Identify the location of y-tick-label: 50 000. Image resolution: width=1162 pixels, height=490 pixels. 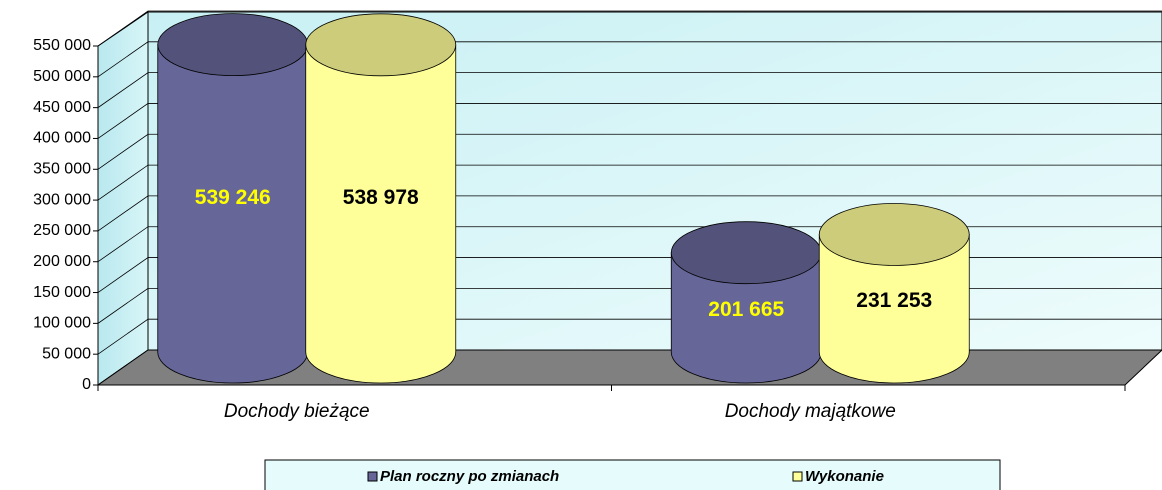
(66, 353).